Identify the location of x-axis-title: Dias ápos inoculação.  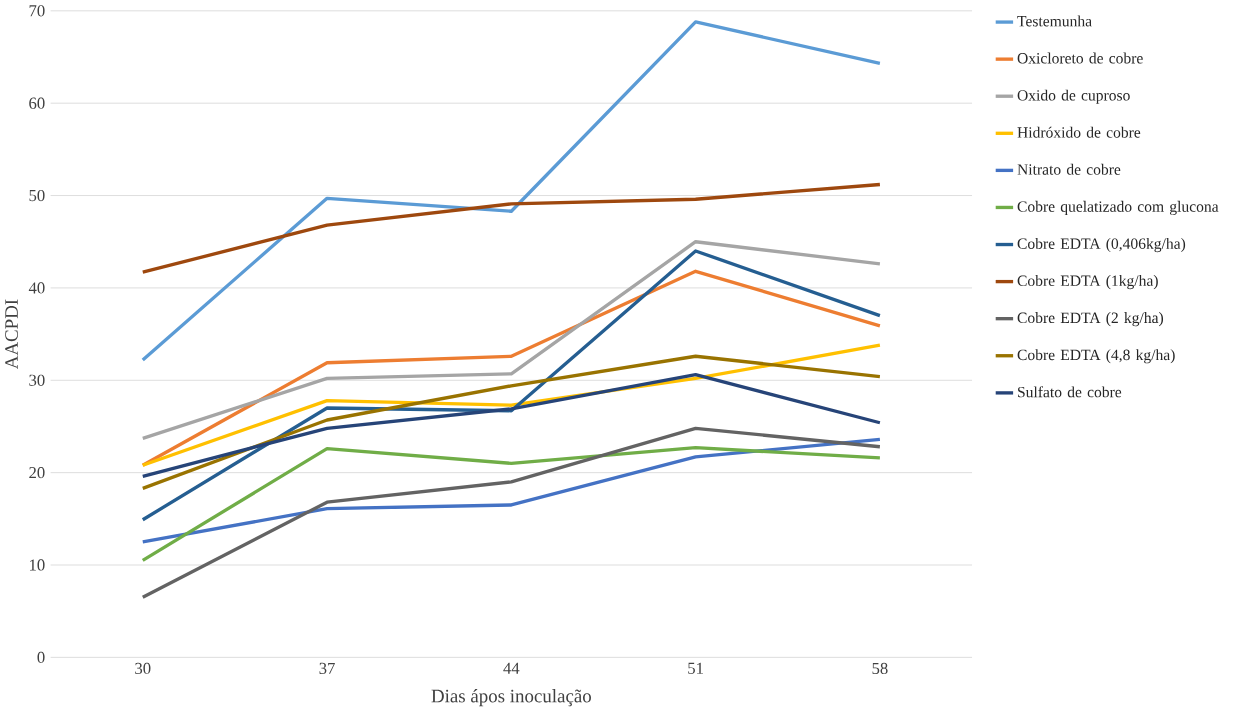
(511, 697).